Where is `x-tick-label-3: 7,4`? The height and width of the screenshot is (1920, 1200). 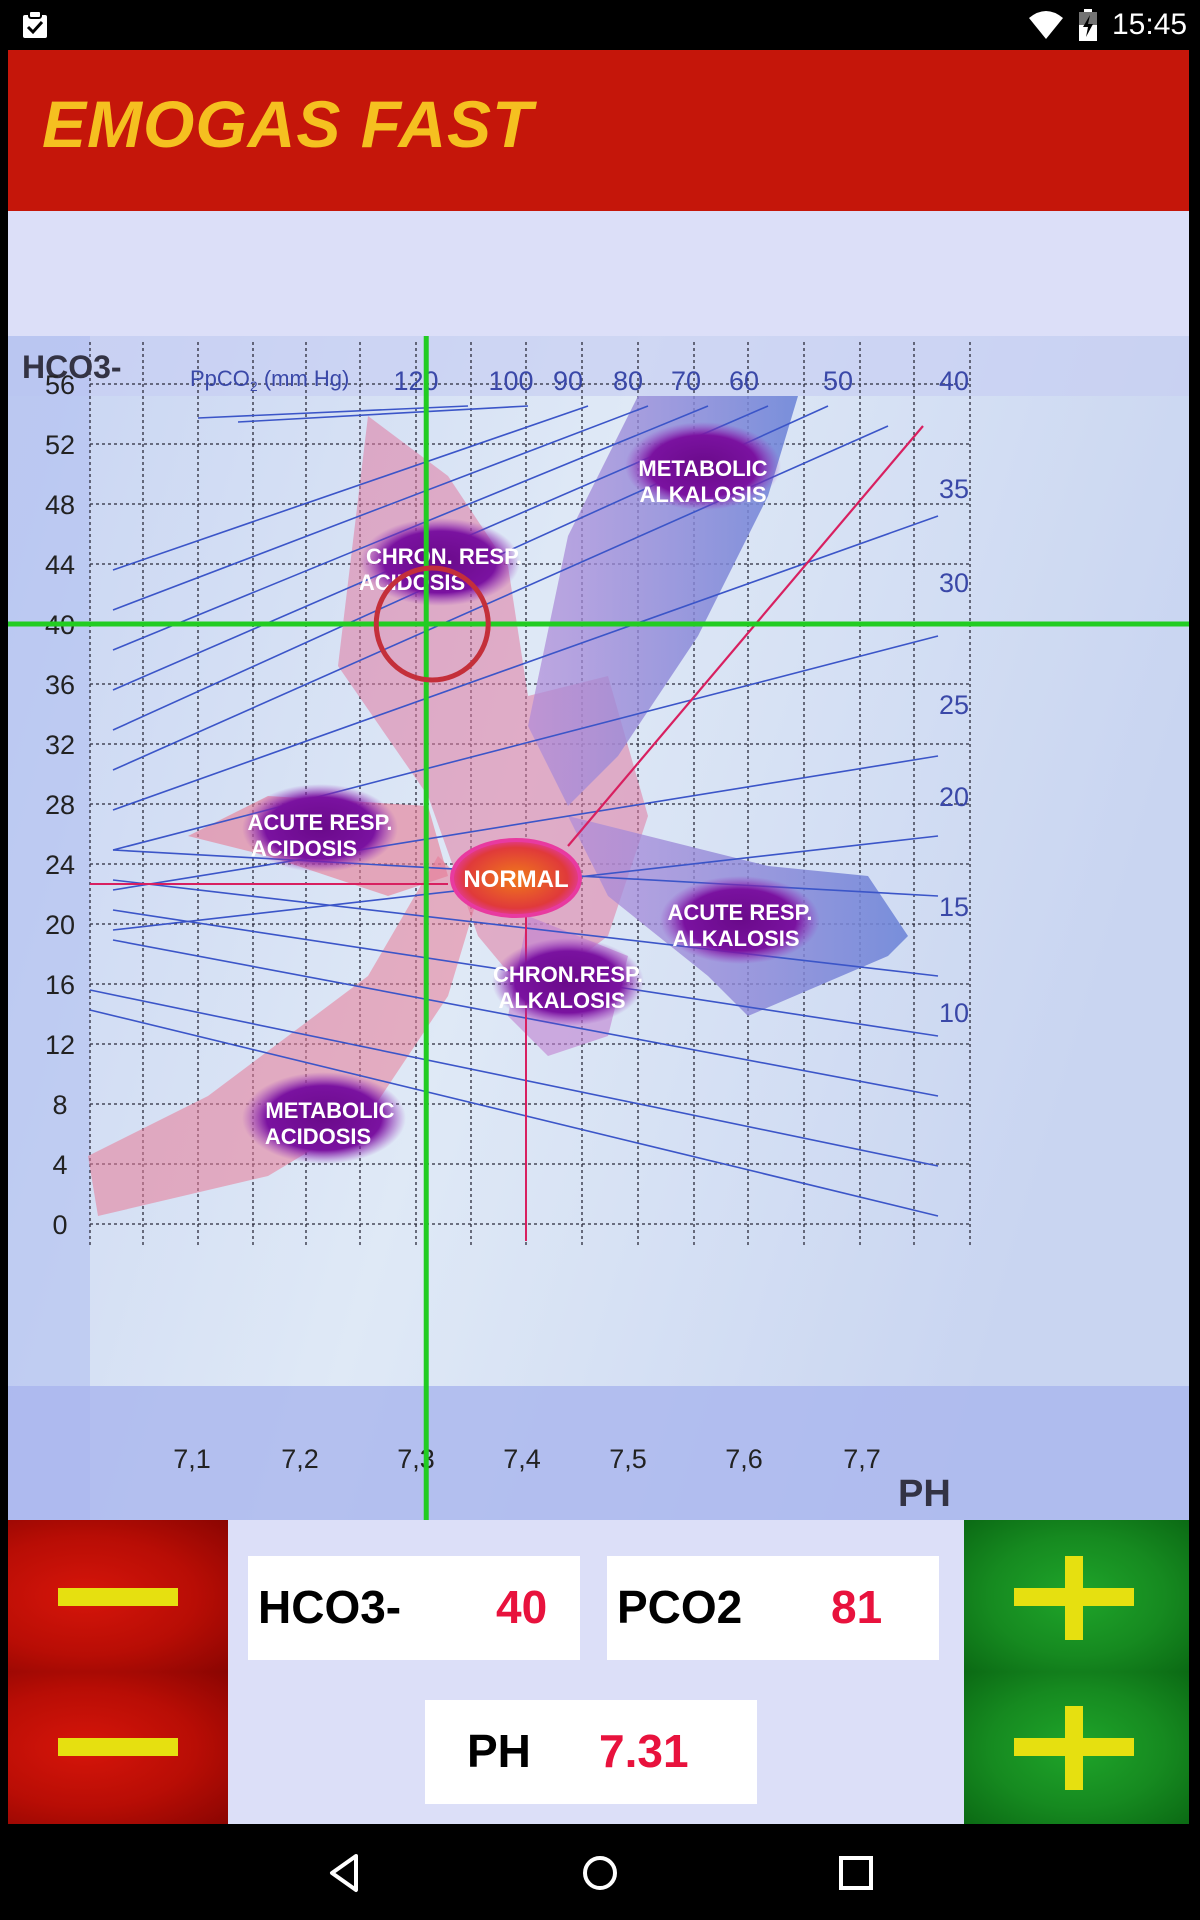 x-tick-label-3: 7,4 is located at coordinates (522, 1459).